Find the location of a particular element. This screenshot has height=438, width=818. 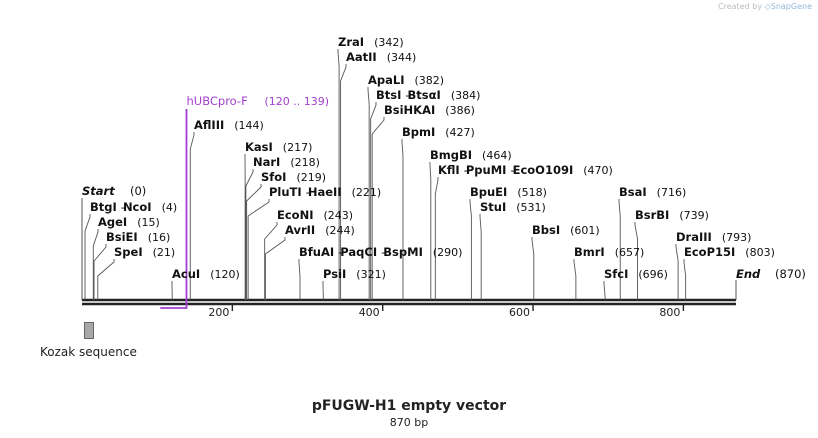

site-name: AvrII is located at coordinates (300, 230).